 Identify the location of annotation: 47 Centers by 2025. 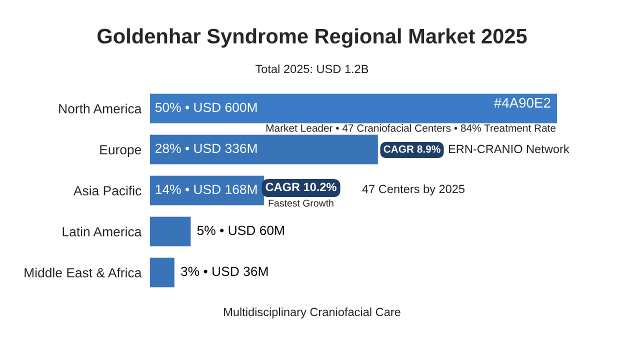
(413, 190).